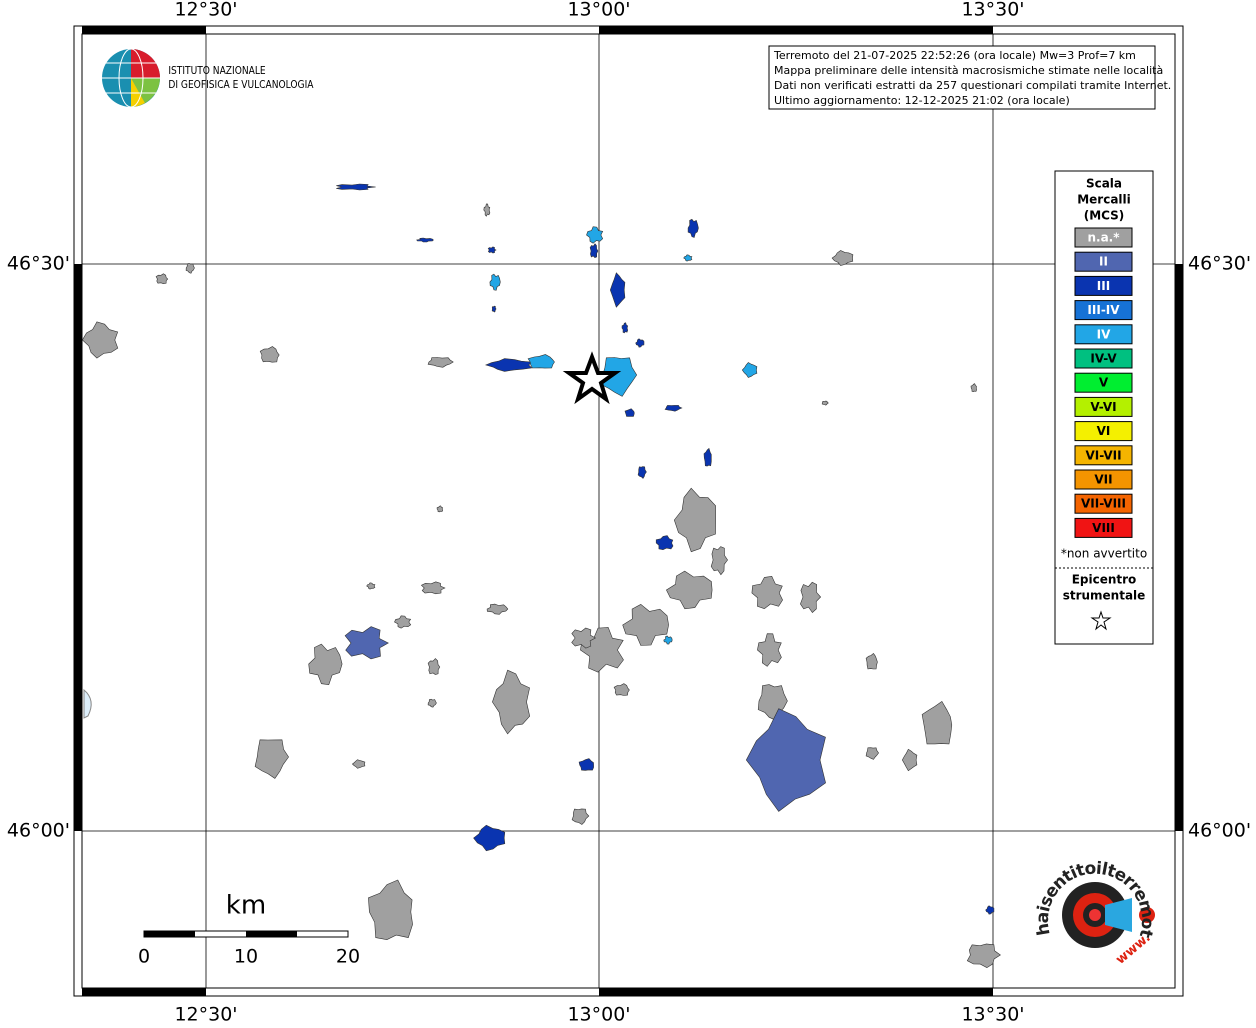  I want to click on legend-note: *non avvertito, so click(1104, 554).